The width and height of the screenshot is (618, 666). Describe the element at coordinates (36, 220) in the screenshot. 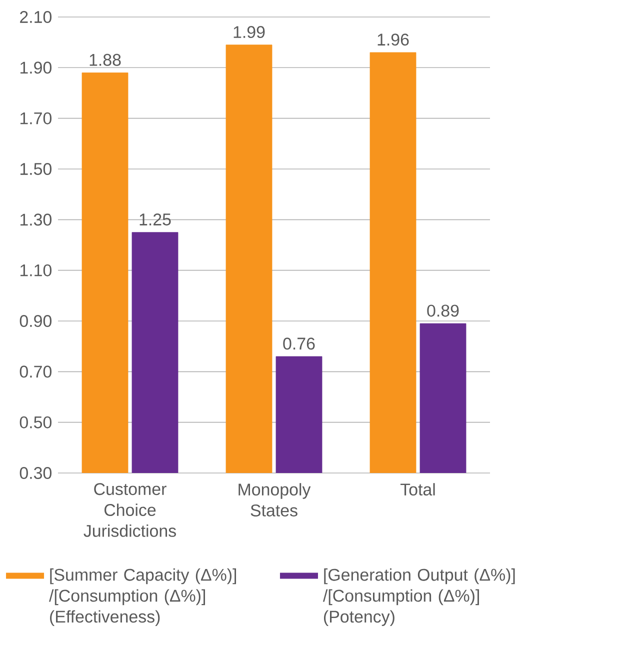

I see `y-tick-label: 1.30` at that location.